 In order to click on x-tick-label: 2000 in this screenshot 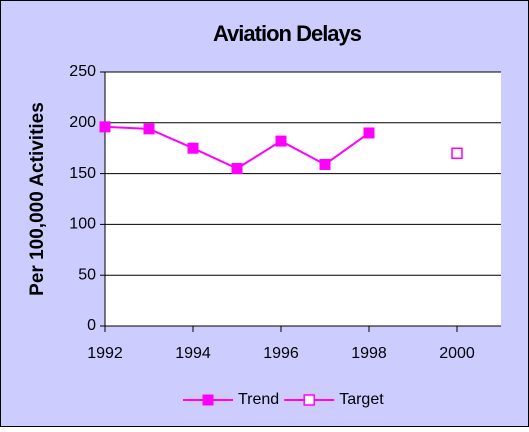, I will do `click(457, 353)`.